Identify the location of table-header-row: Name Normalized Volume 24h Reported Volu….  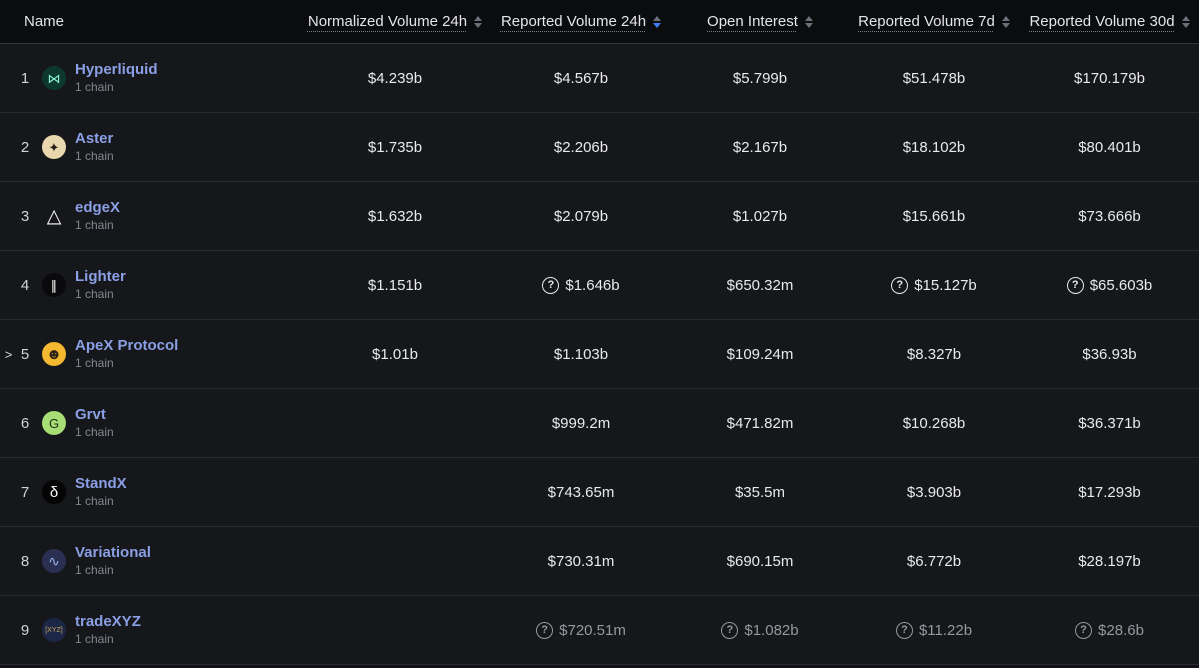
(599, 22).